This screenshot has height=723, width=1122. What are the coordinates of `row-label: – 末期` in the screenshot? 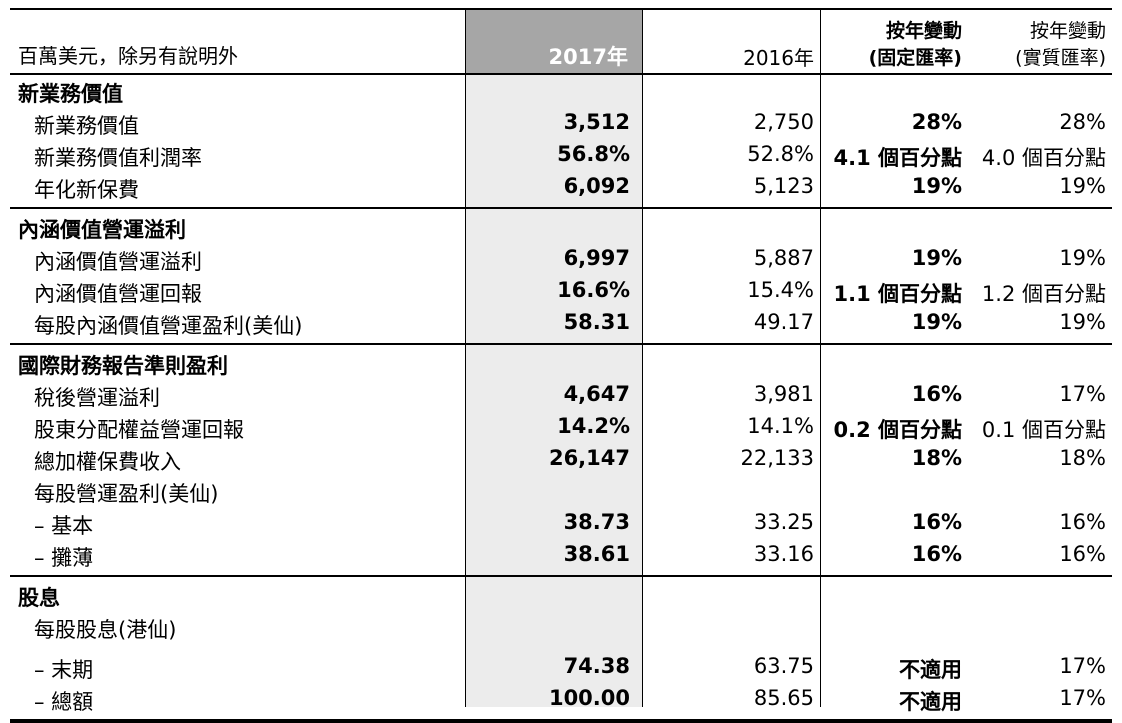 It's located at (64, 670).